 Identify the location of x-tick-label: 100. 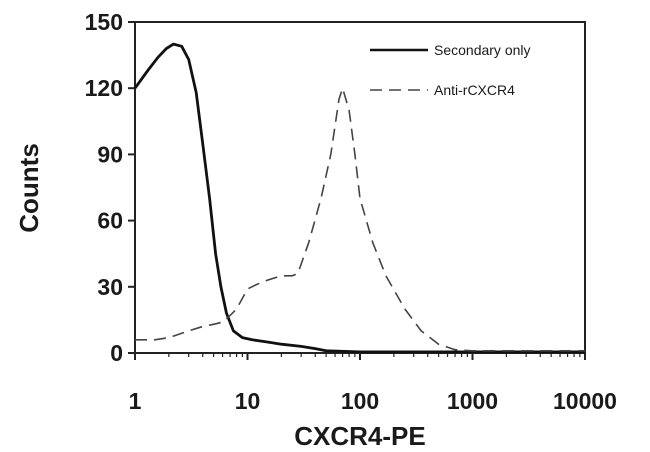
(360, 401).